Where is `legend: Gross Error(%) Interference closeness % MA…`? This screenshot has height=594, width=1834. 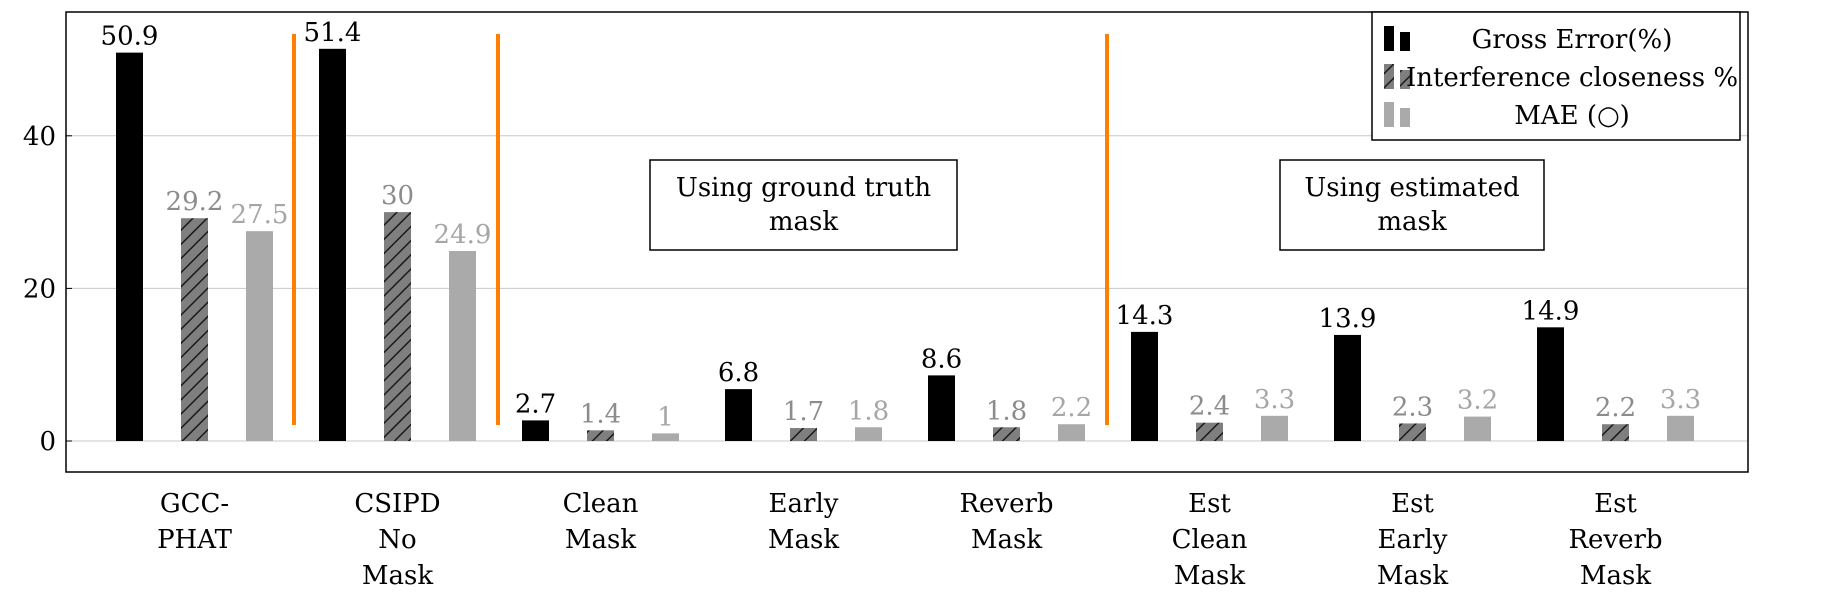 legend: Gross Error(%) Interference closeness % MA… is located at coordinates (1556, 76).